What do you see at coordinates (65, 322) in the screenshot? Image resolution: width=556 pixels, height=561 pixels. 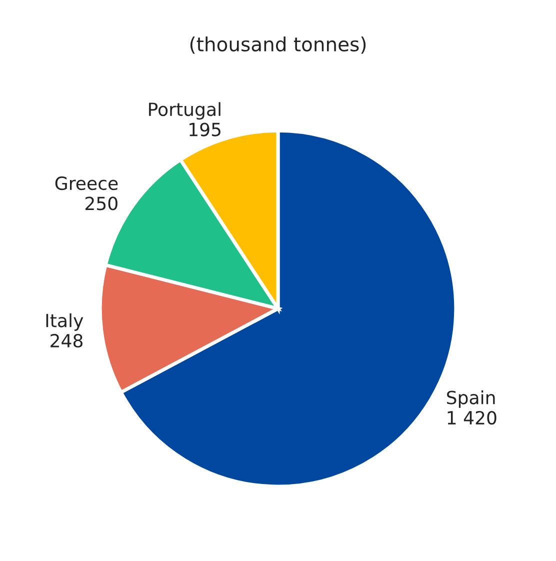 I see `slice-label: Italy` at bounding box center [65, 322].